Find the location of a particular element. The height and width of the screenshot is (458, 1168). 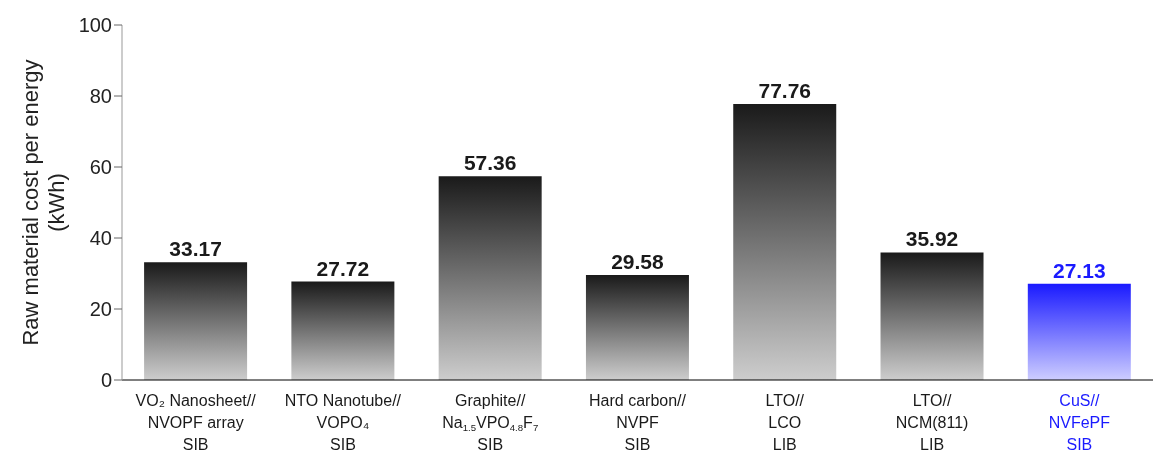

y-tick-label: 0 is located at coordinates (106, 380).